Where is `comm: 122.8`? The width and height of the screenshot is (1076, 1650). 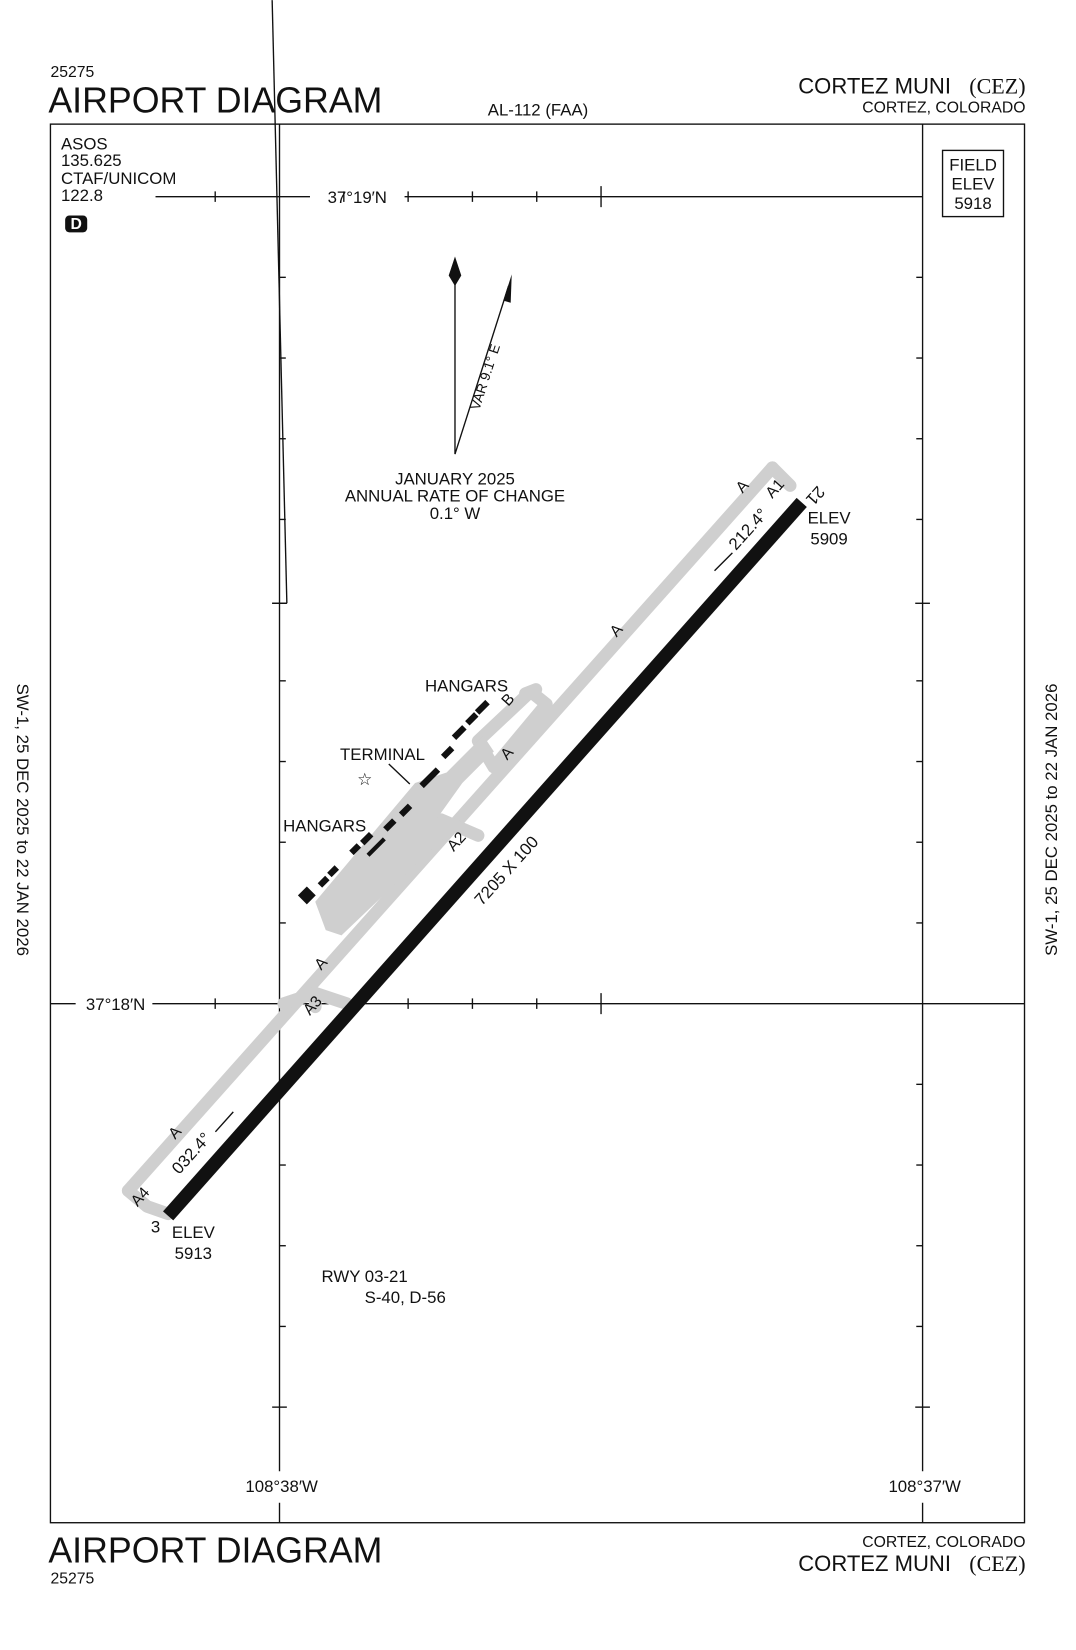
comm: 122.8 is located at coordinates (82, 195).